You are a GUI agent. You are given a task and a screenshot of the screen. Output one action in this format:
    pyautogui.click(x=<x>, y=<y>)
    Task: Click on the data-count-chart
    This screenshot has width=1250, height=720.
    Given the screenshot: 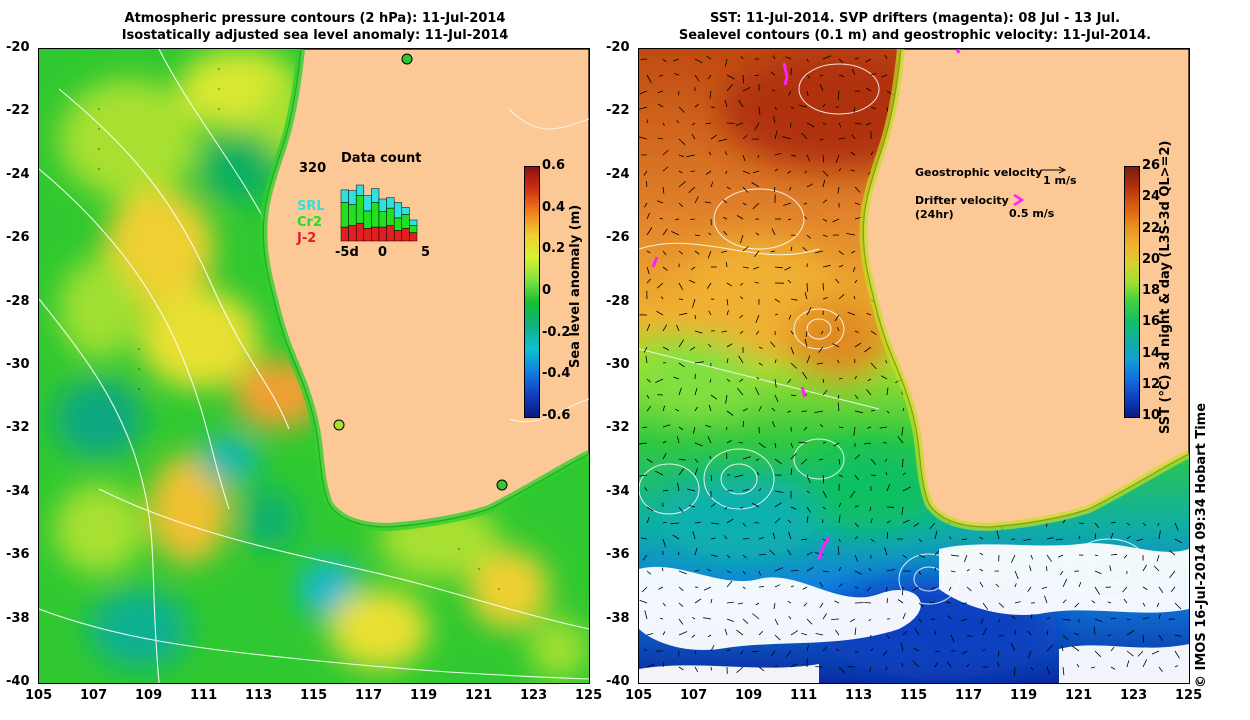 What is the action you would take?
    pyautogui.click(x=379, y=206)
    